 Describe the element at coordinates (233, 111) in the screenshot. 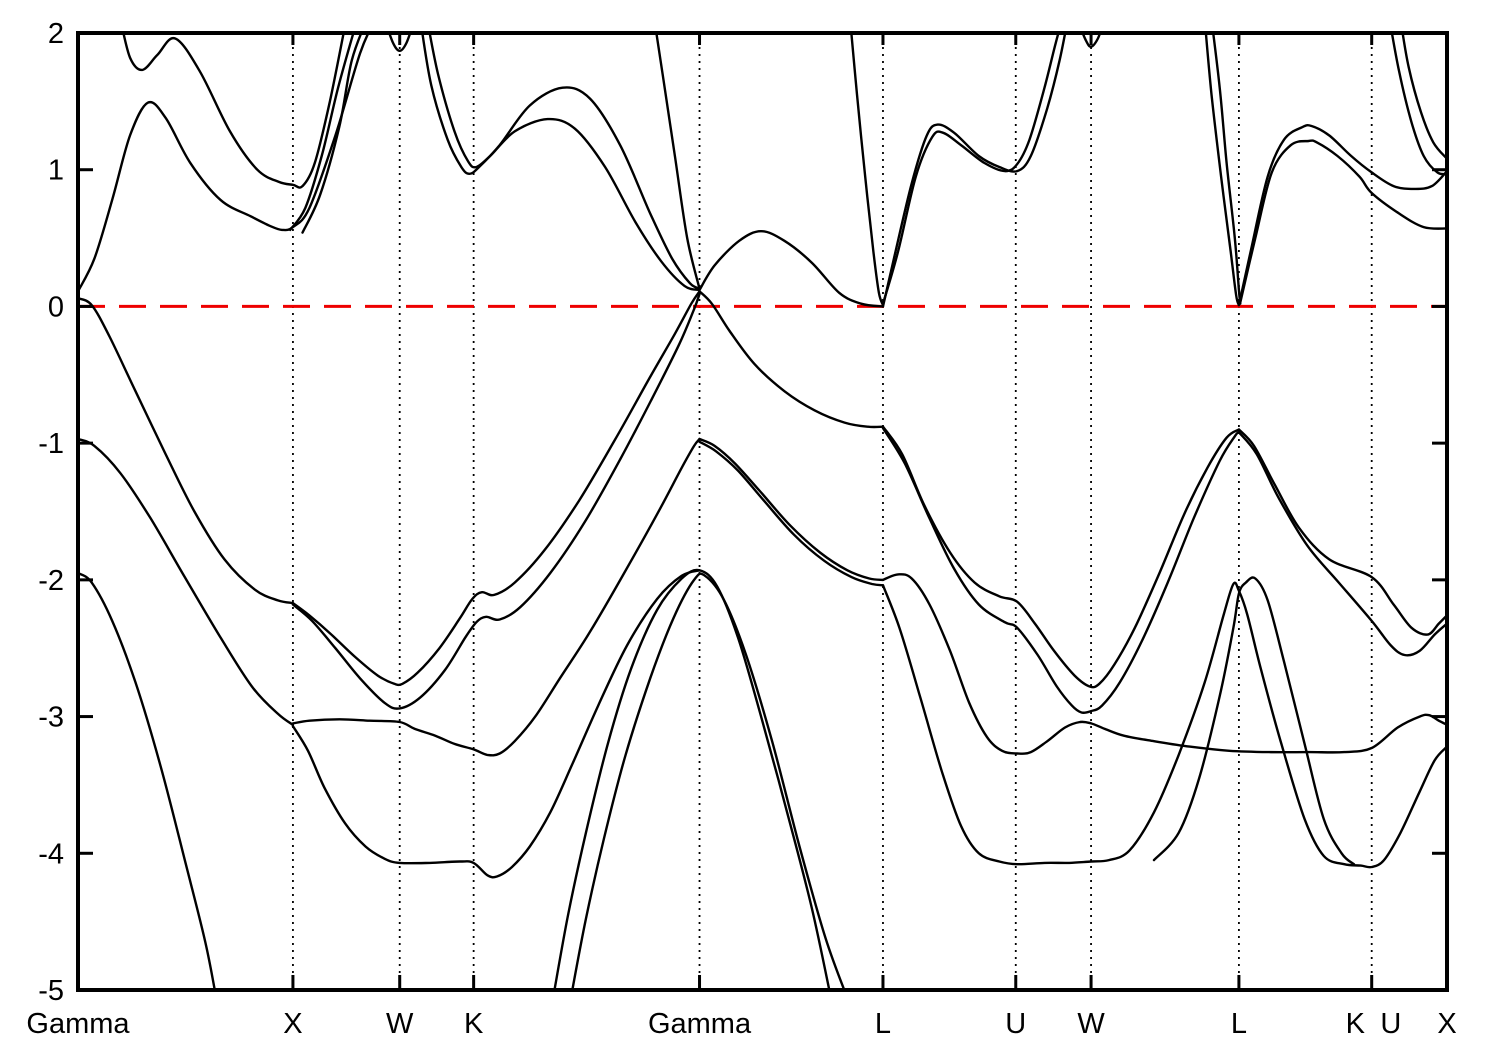

I see `band-curve-cb-gx-upper` at that location.